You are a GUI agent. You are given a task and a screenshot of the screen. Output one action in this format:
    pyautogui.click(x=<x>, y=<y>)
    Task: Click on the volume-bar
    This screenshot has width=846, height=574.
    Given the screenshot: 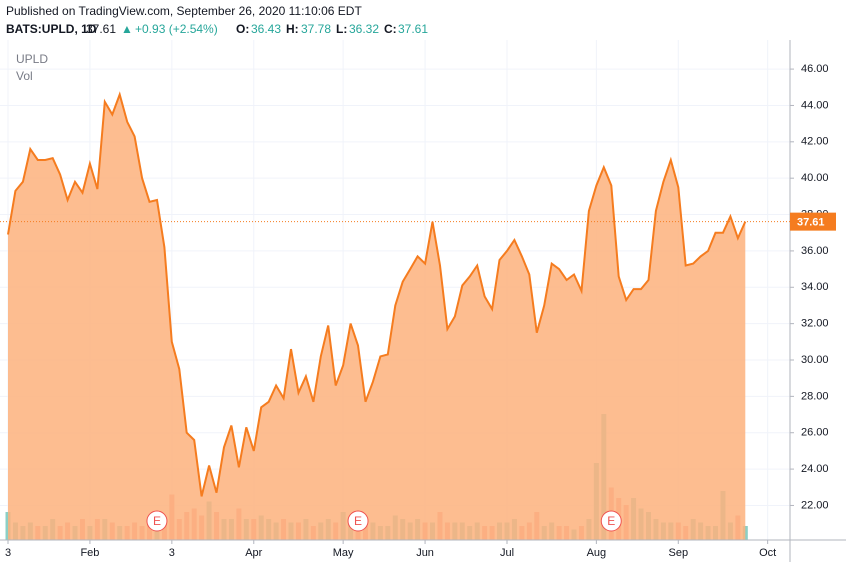 What is the action you would take?
    pyautogui.click(x=745, y=533)
    